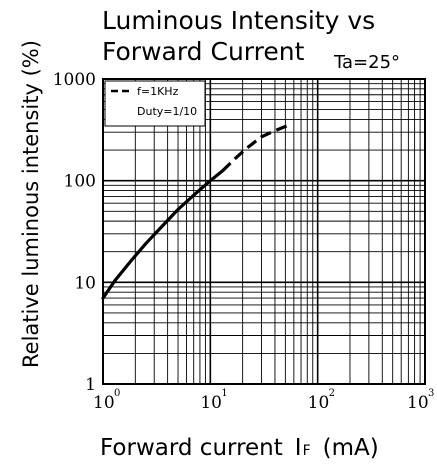  What do you see at coordinates (163, 234) in the screenshot?
I see `series-line-solid` at bounding box center [163, 234].